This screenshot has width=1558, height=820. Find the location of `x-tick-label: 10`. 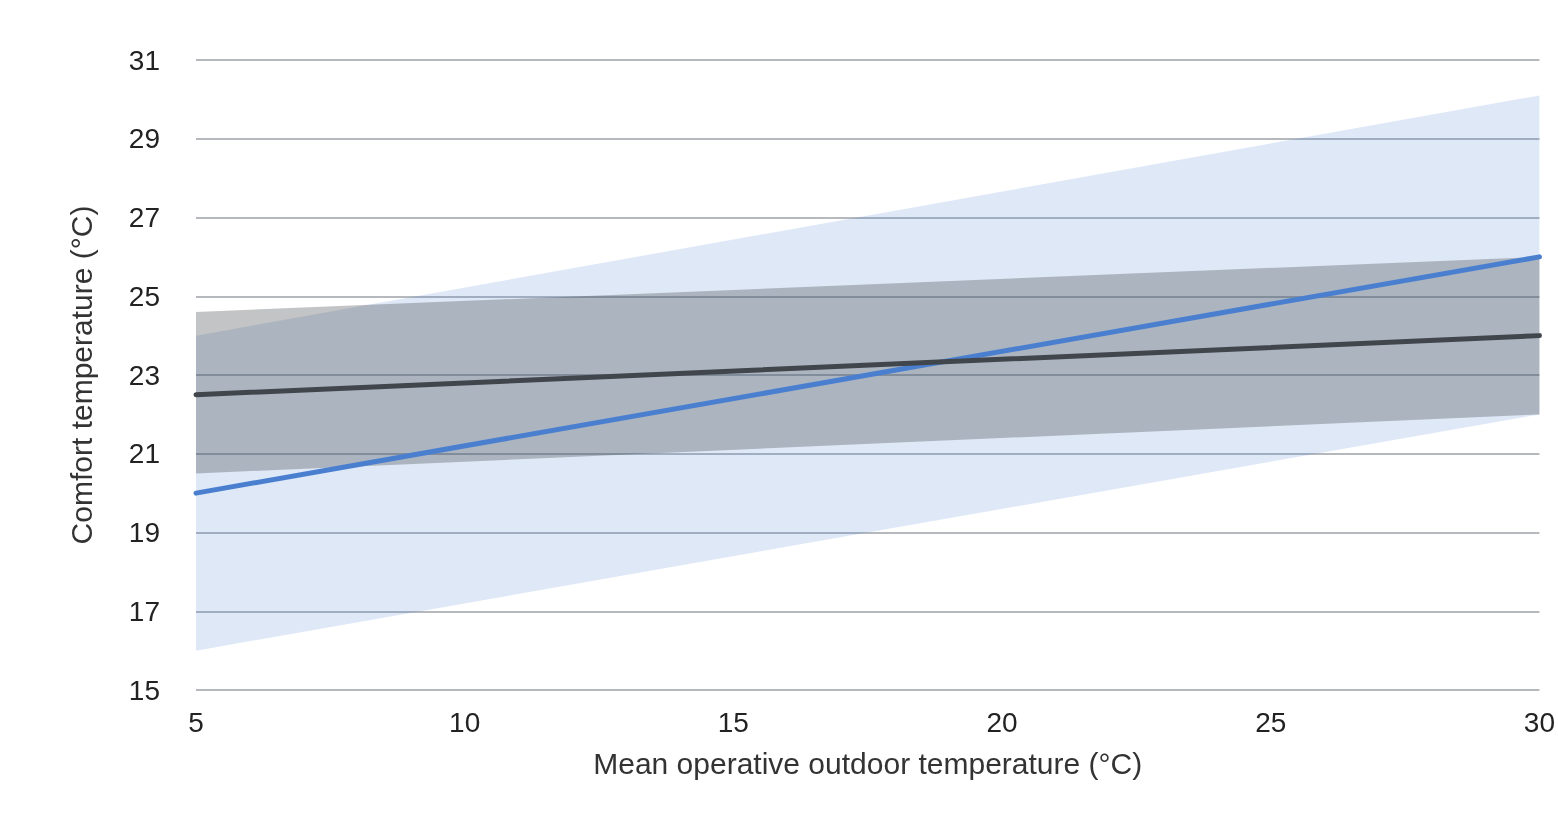

x-tick-label: 10 is located at coordinates (465, 722).